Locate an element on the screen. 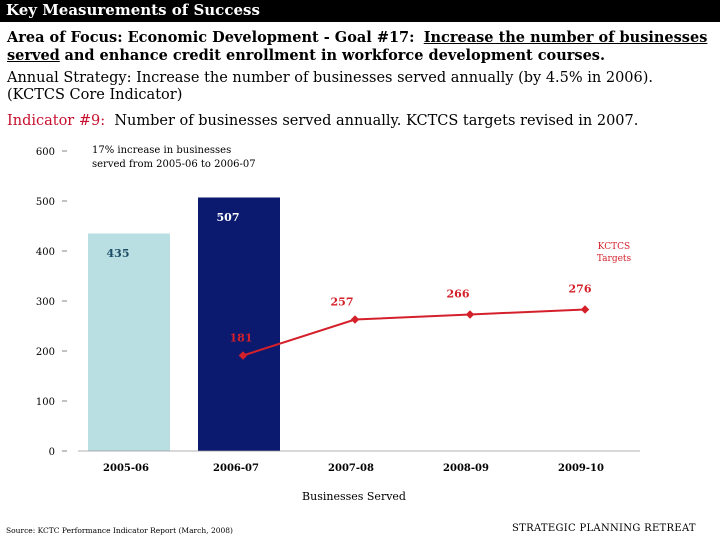  target-value-label: 181 is located at coordinates (241, 338).